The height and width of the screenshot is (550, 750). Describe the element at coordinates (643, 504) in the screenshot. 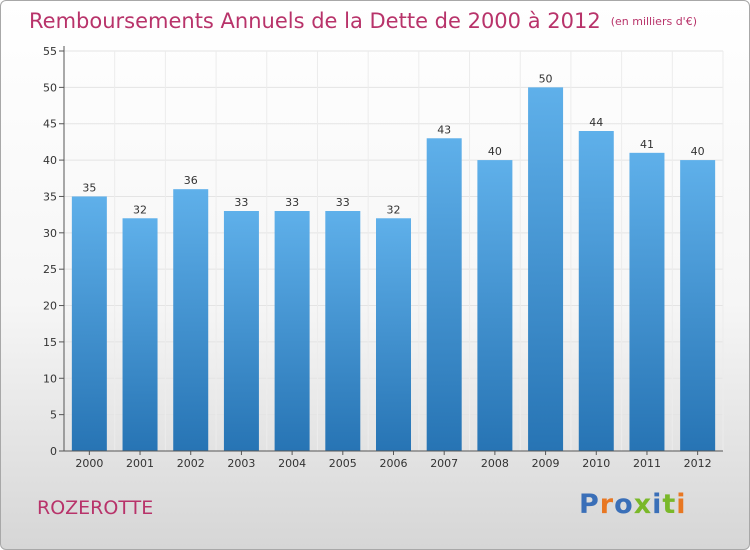

I see `logo-letter: x` at that location.